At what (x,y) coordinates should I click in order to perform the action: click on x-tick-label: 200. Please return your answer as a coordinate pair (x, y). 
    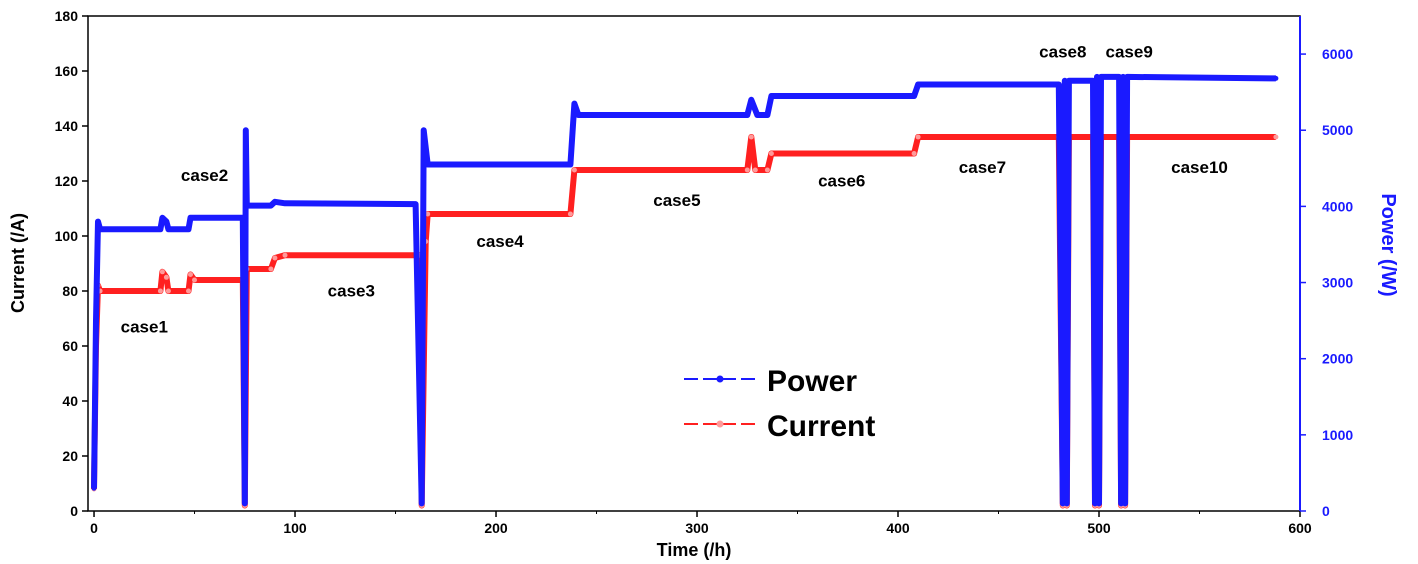
    Looking at the image, I should click on (496, 528).